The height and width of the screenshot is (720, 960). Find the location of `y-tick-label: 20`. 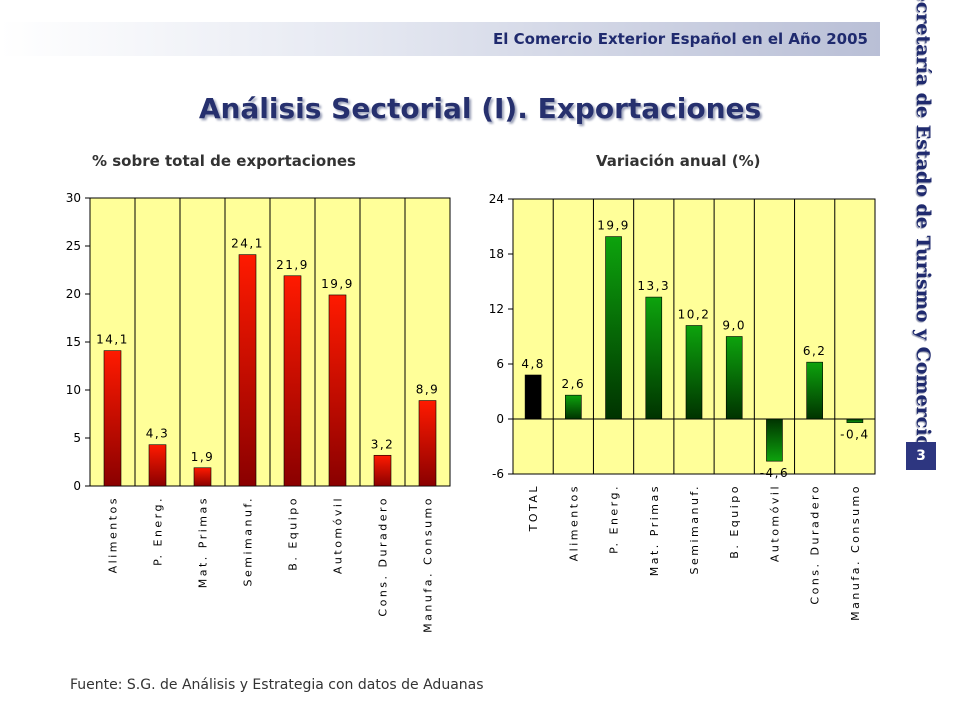

y-tick-label: 20 is located at coordinates (73, 294).